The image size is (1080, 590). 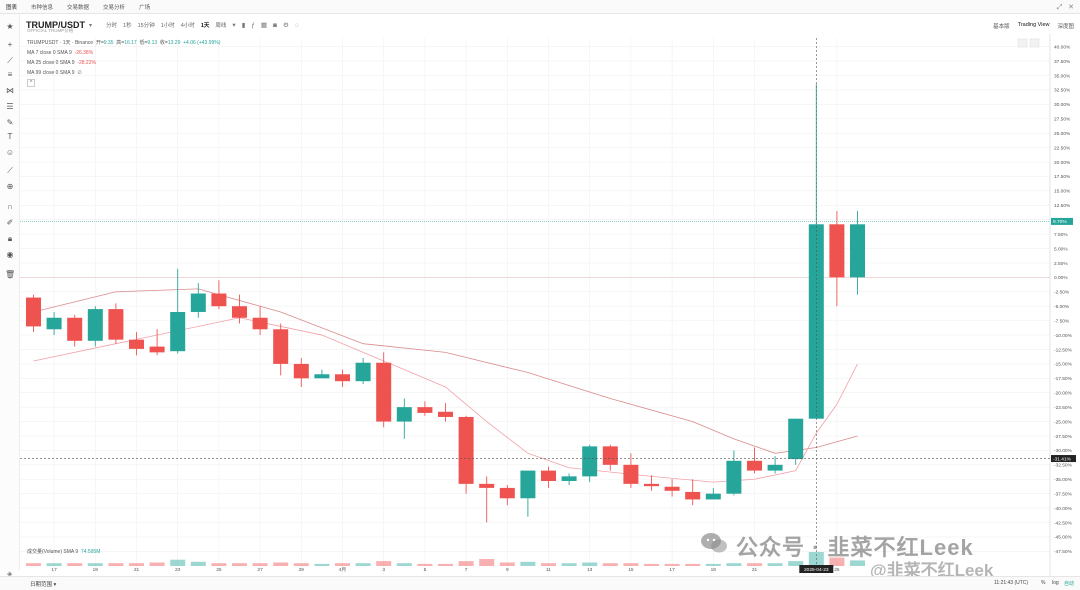 I want to click on lock-drawing-icon: ✐, so click(x=10, y=222).